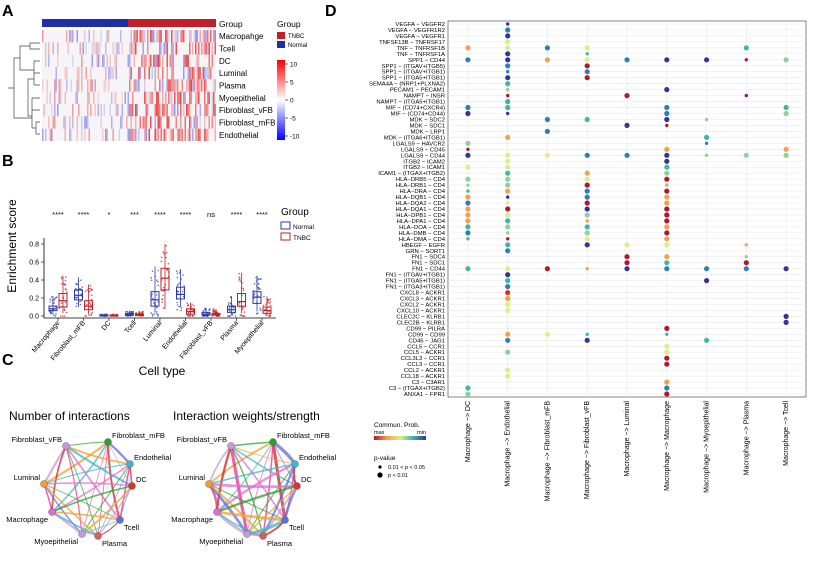  I want to click on legend-pvalue-title: p-value, so click(385, 458).